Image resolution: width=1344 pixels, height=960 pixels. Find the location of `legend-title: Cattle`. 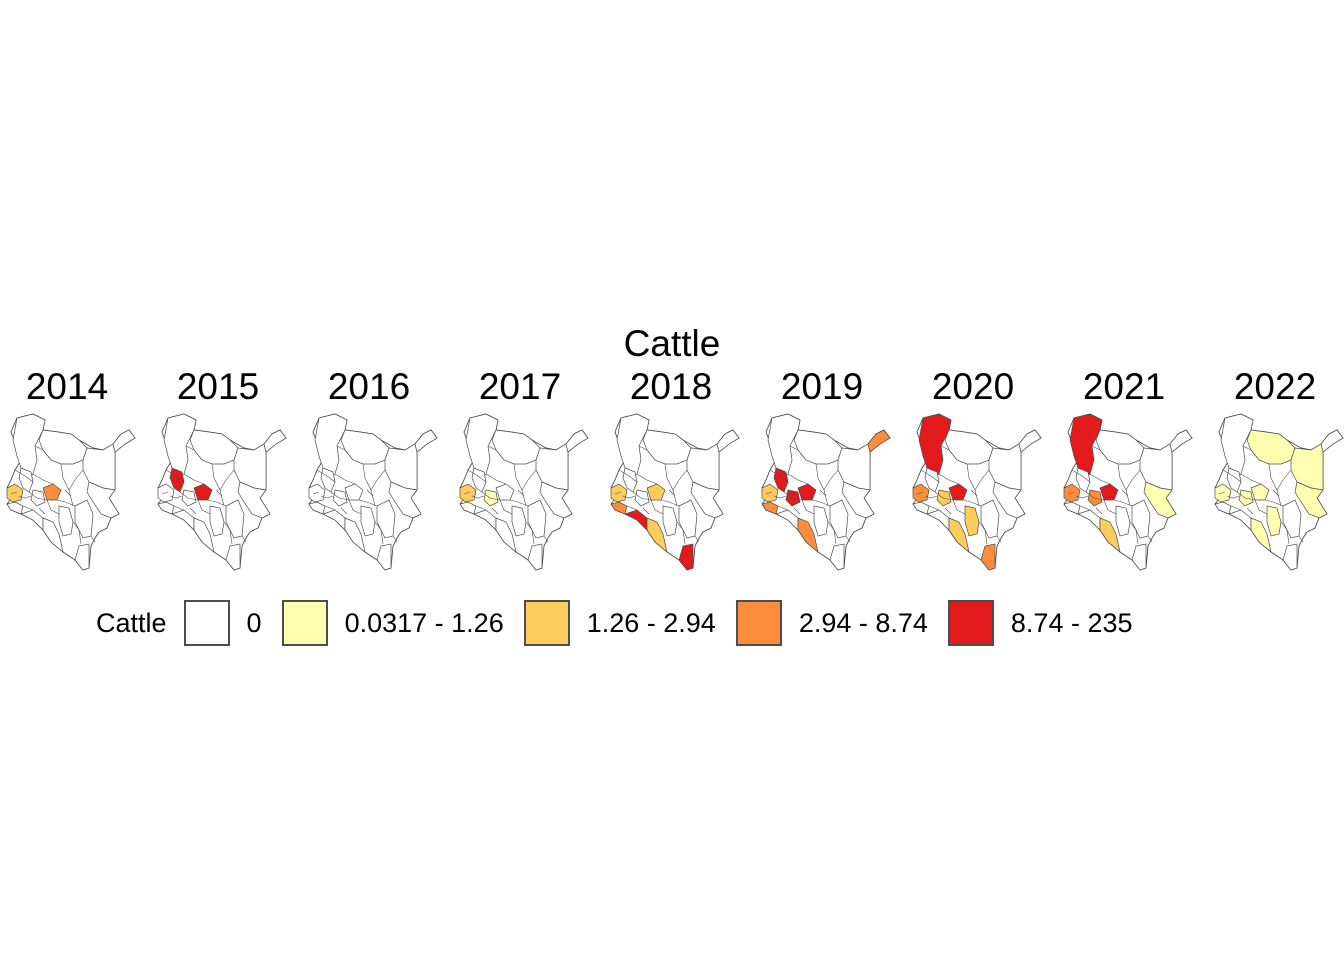

legend-title: Cattle is located at coordinates (131, 622).